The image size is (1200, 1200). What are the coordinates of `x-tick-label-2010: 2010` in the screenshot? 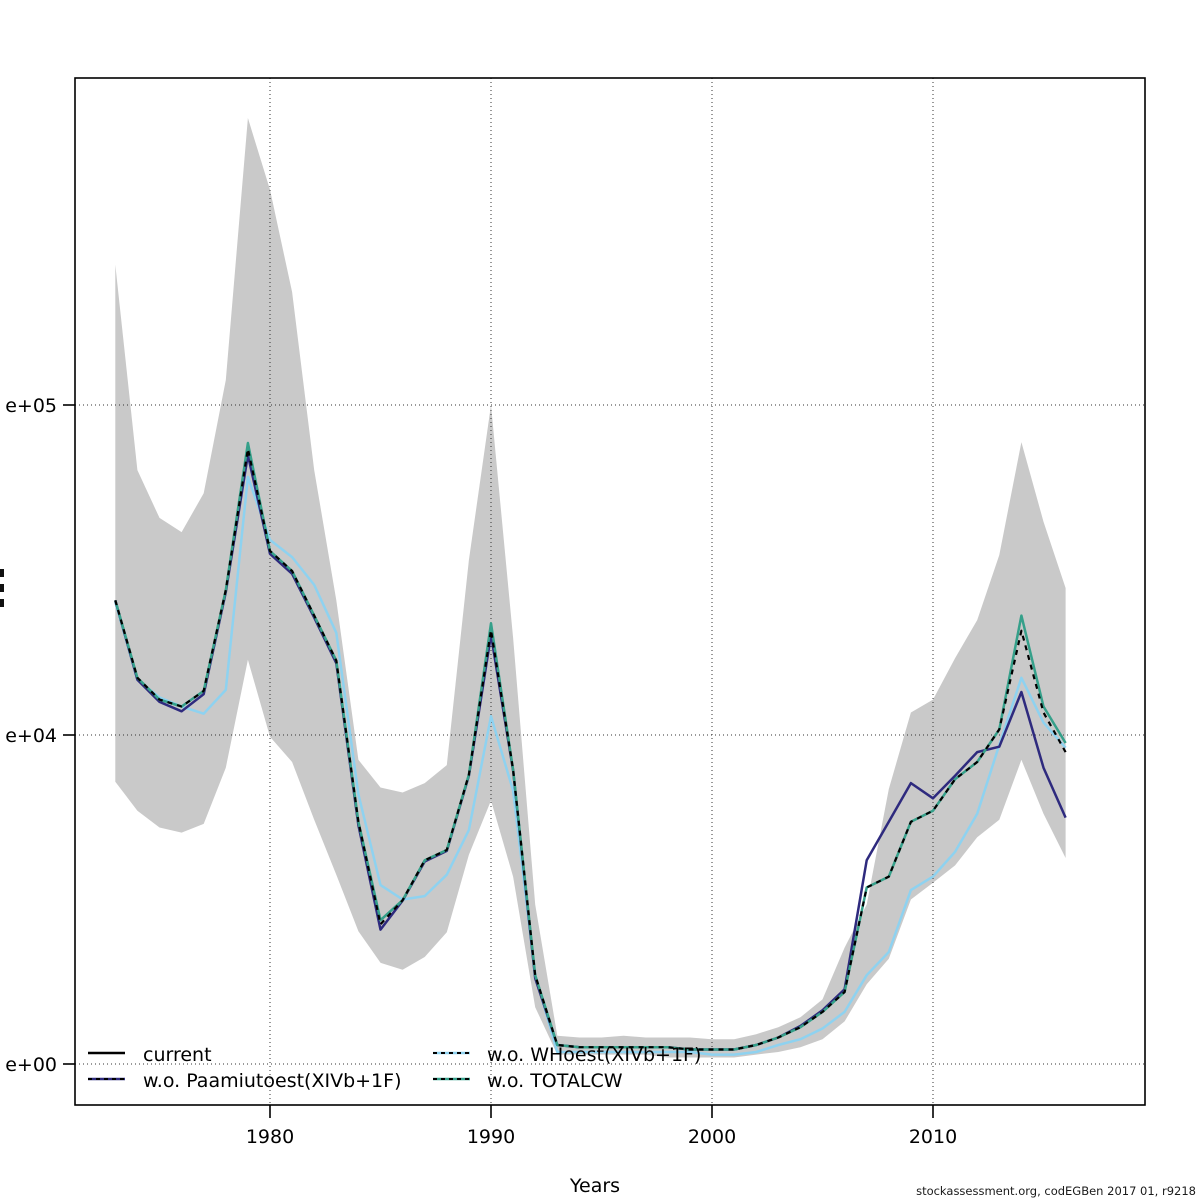 It's located at (933, 1137).